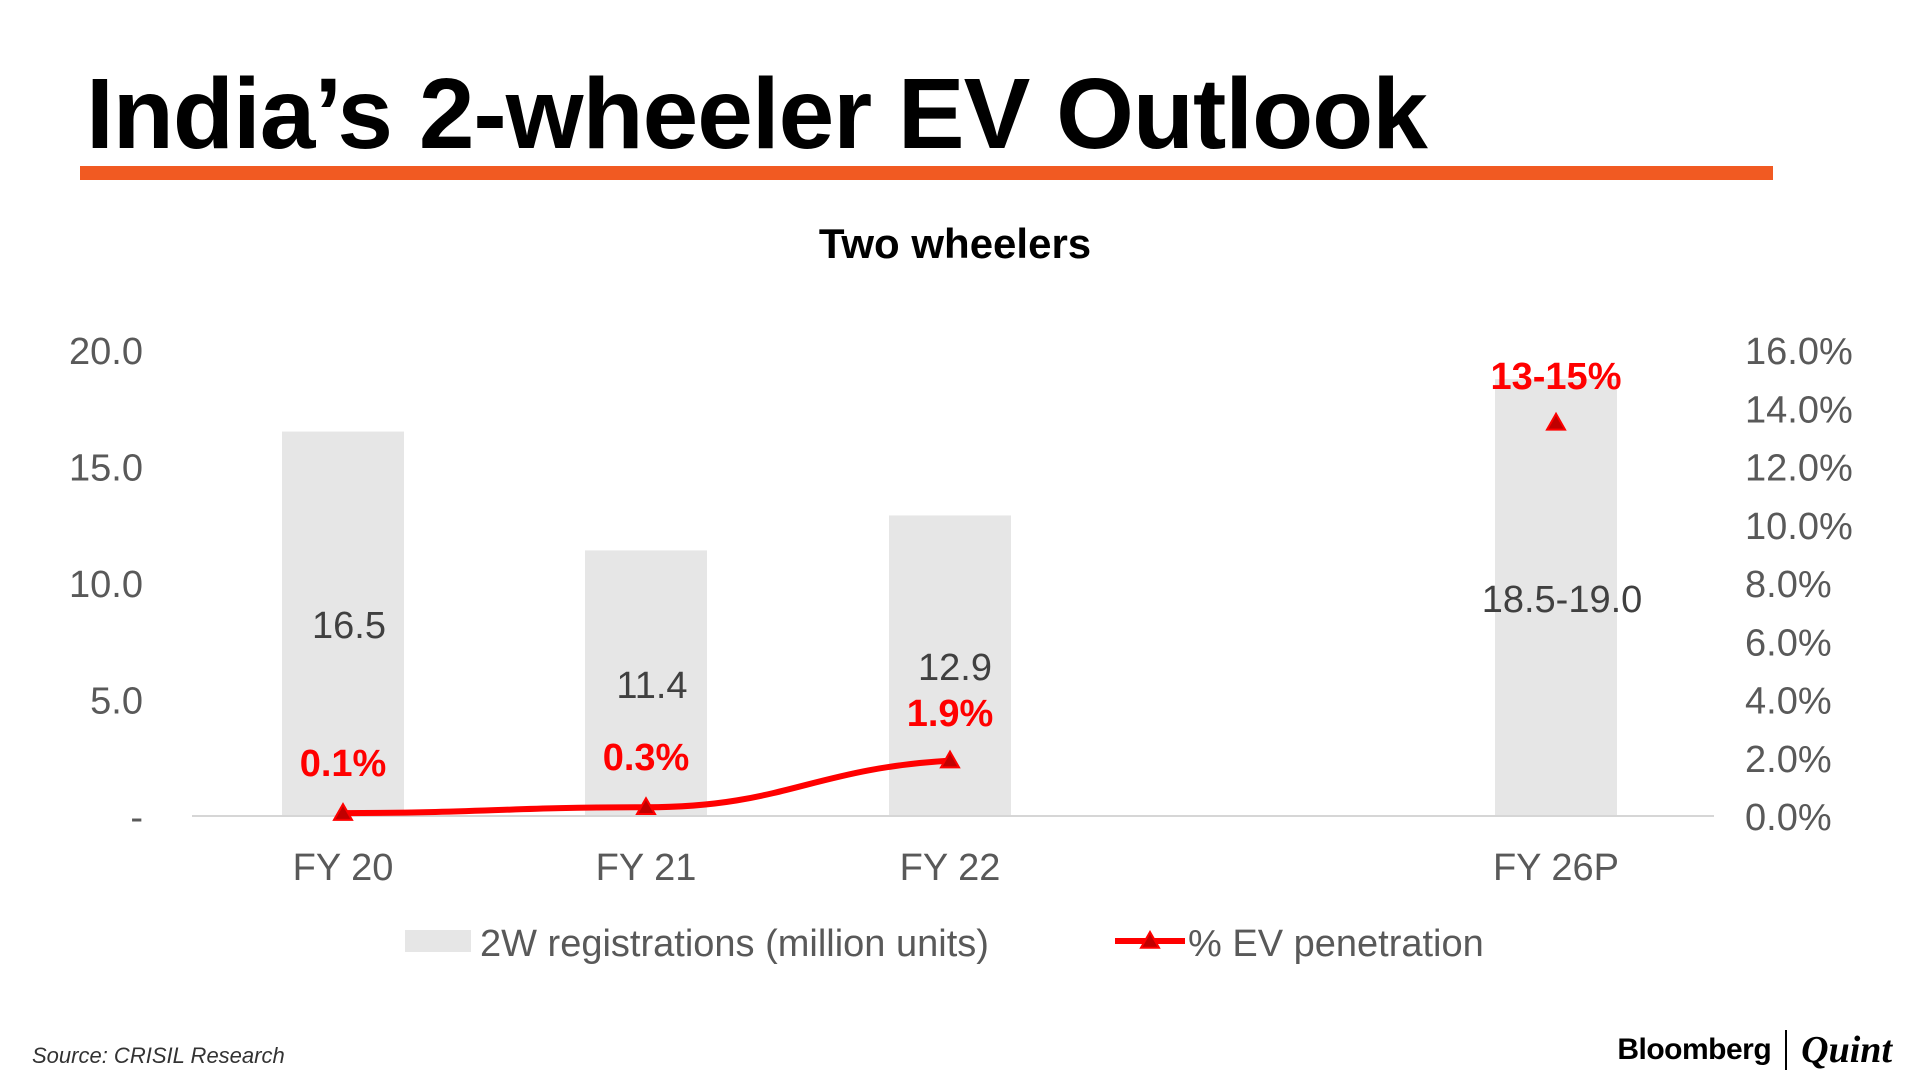  Describe the element at coordinates (1799, 469) in the screenshot. I see `y-right-tick: 12.0%` at that location.